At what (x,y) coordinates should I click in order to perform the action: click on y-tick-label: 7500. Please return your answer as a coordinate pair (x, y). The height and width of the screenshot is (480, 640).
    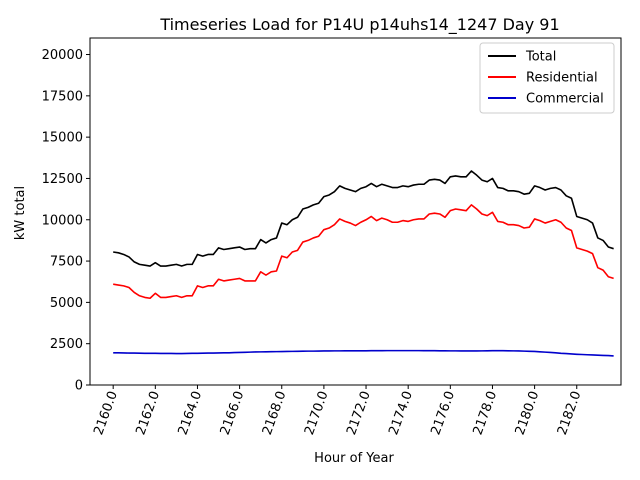
    Looking at the image, I should click on (66, 262).